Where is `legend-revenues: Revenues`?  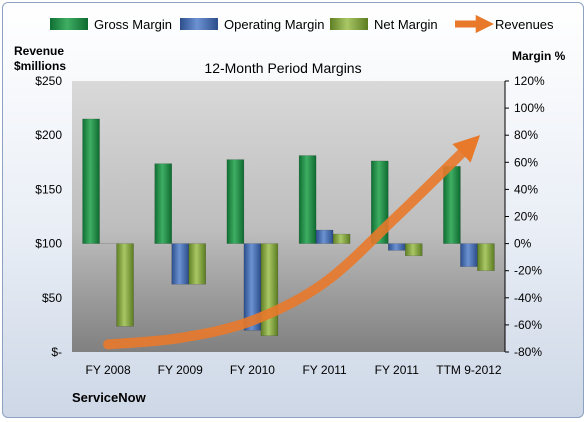 legend-revenues: Revenues is located at coordinates (504, 24).